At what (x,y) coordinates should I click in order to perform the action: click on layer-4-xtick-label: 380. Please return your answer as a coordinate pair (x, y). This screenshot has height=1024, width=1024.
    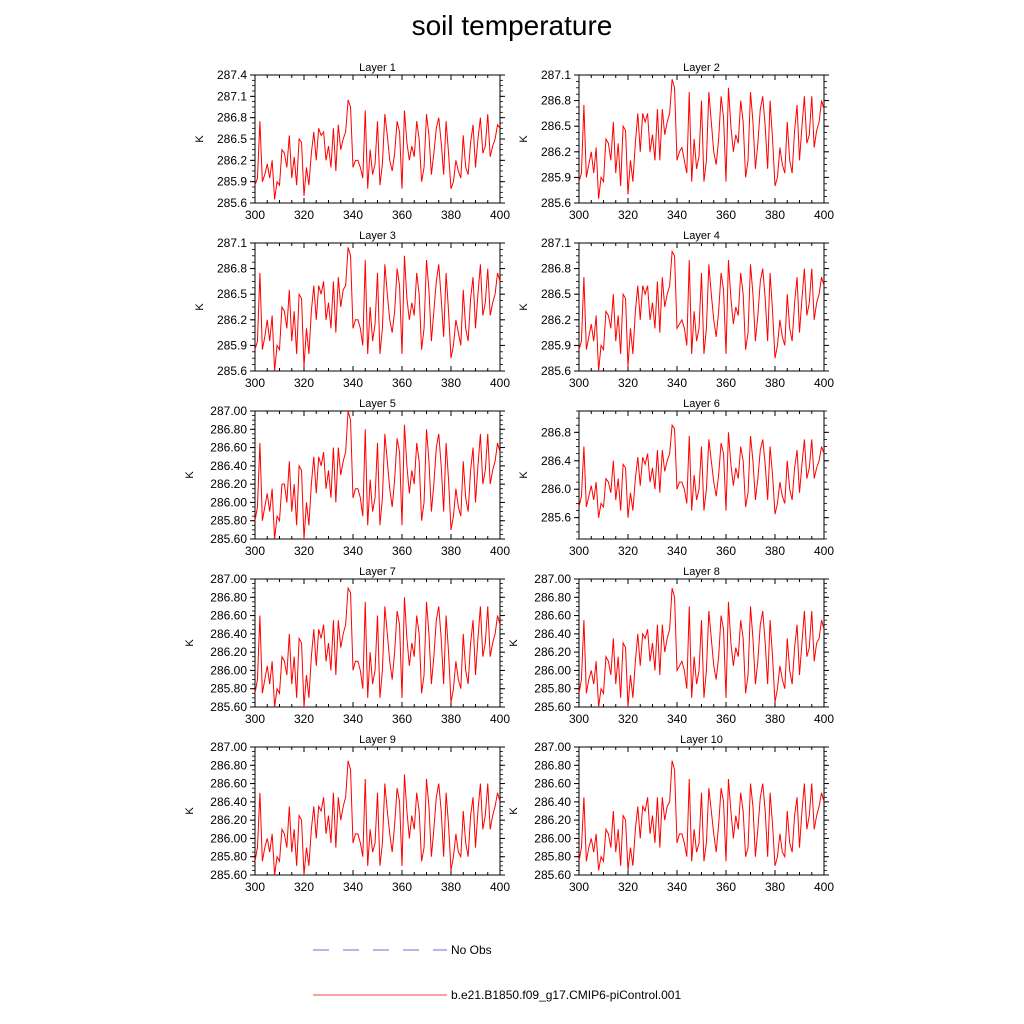
    Looking at the image, I should click on (775, 383).